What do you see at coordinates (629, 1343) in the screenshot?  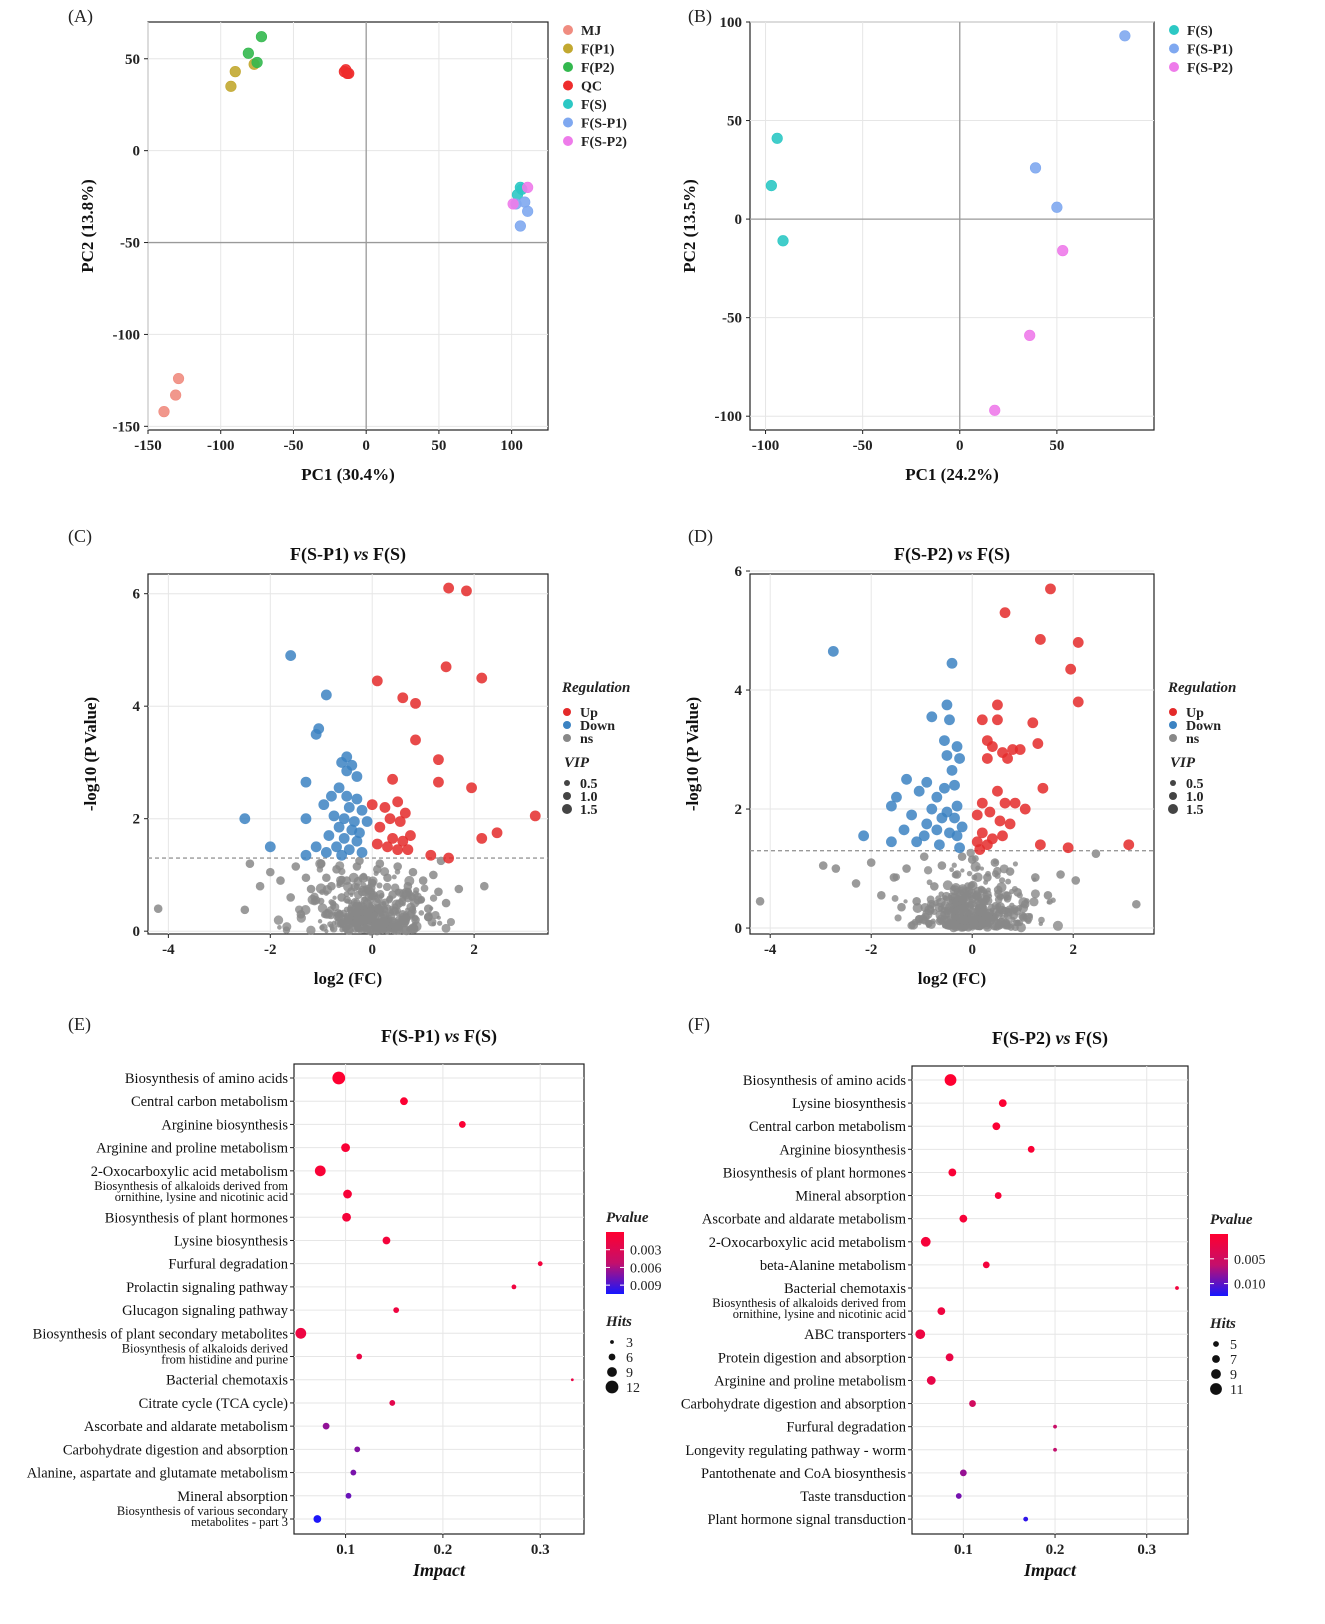 I see `legend-hits-label: 3` at bounding box center [629, 1343].